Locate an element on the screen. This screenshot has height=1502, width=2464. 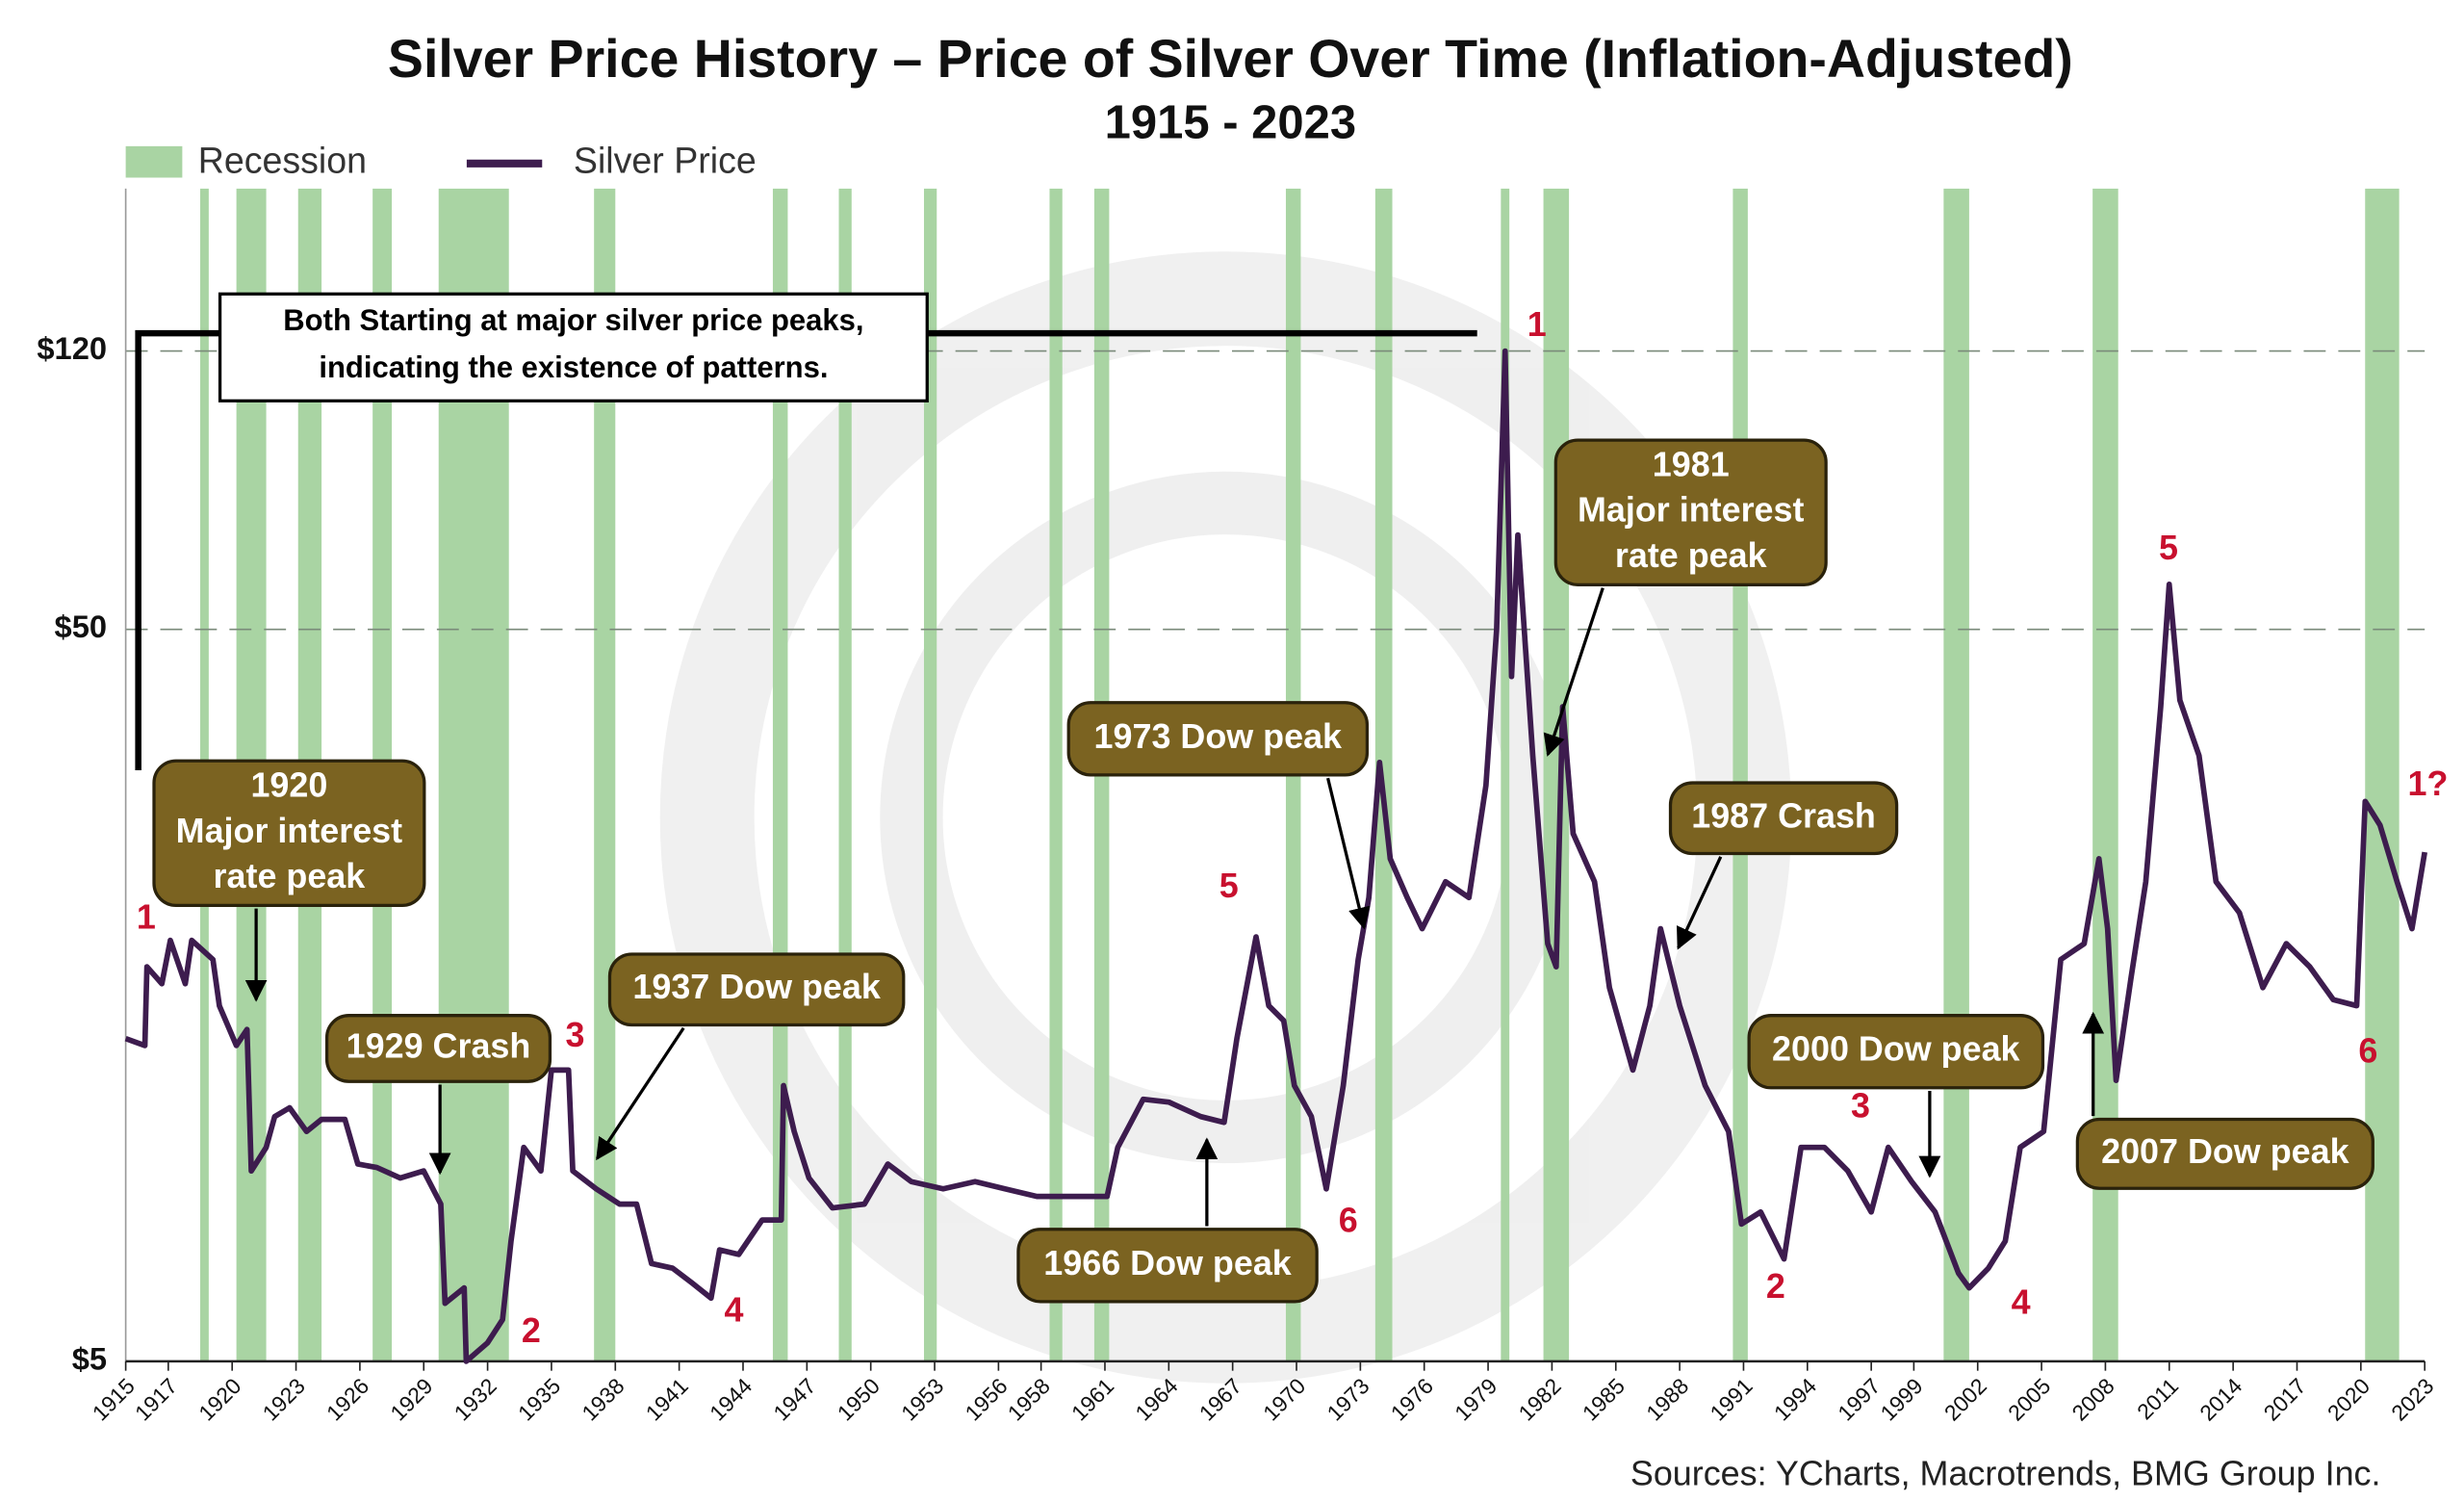
callout-text: 1937 Dow peak is located at coordinates (756, 986).